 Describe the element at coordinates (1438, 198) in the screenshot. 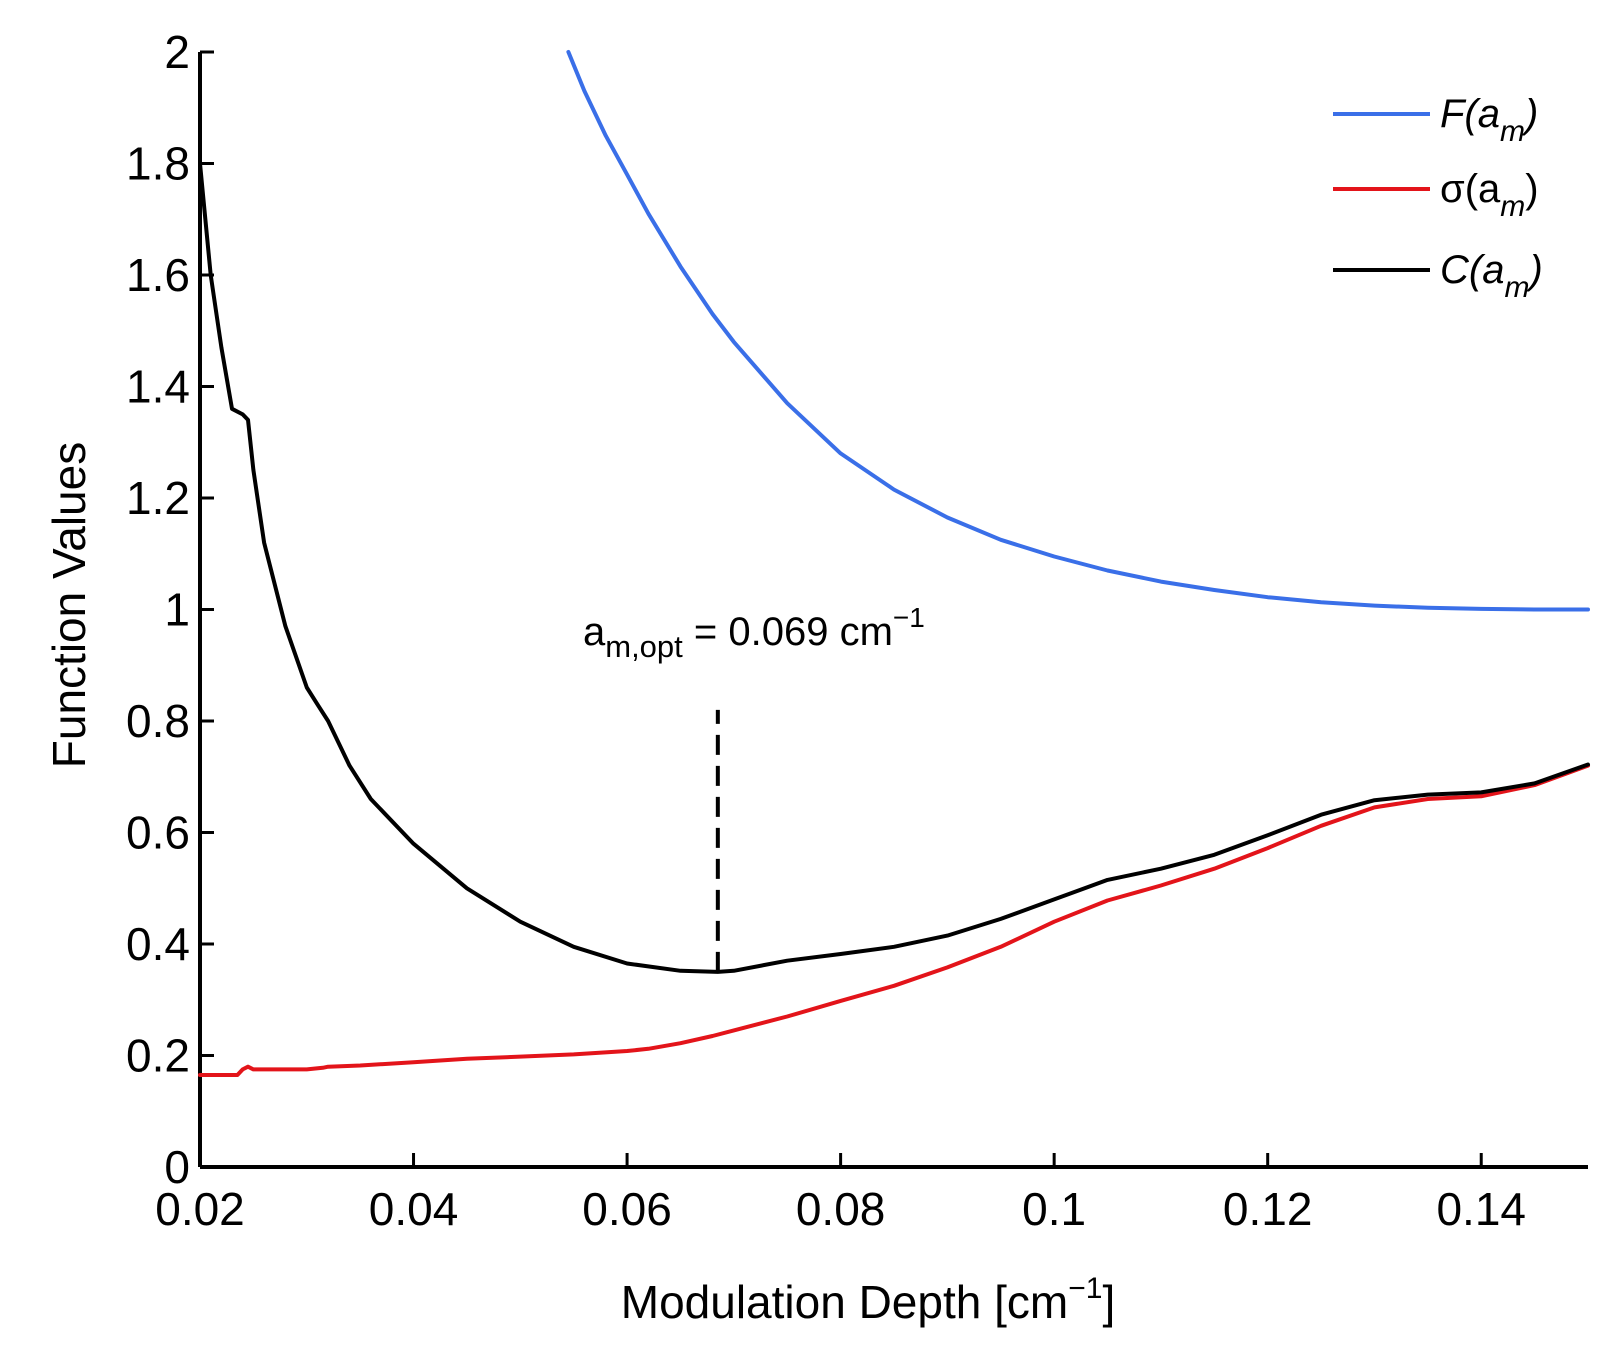

I see `legend: F(am) σ(am) C(am)` at that location.